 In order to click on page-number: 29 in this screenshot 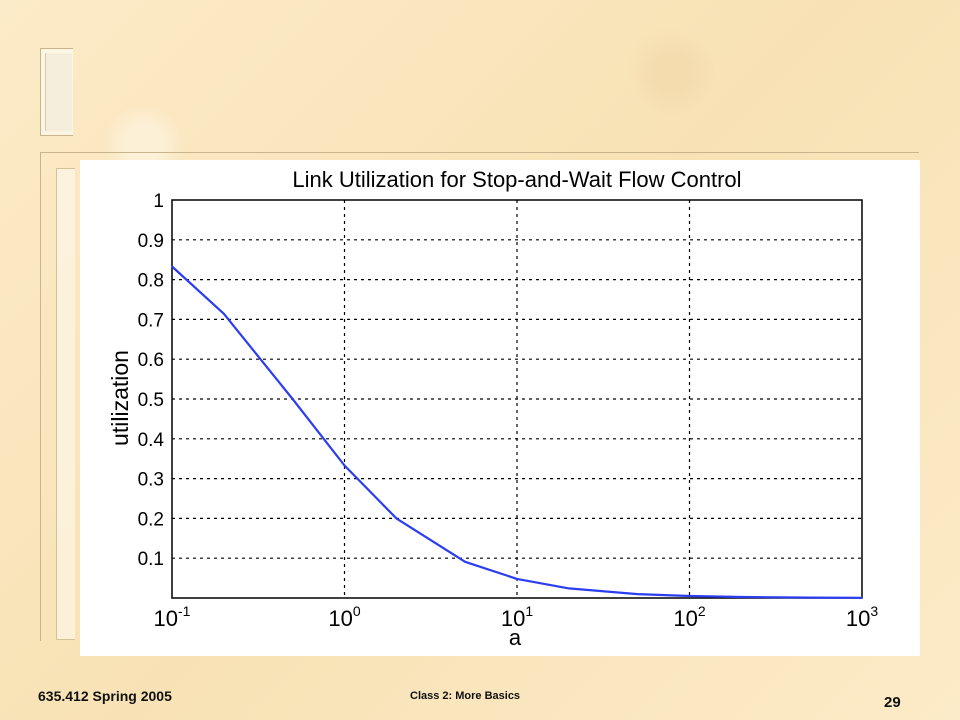, I will do `click(892, 702)`.